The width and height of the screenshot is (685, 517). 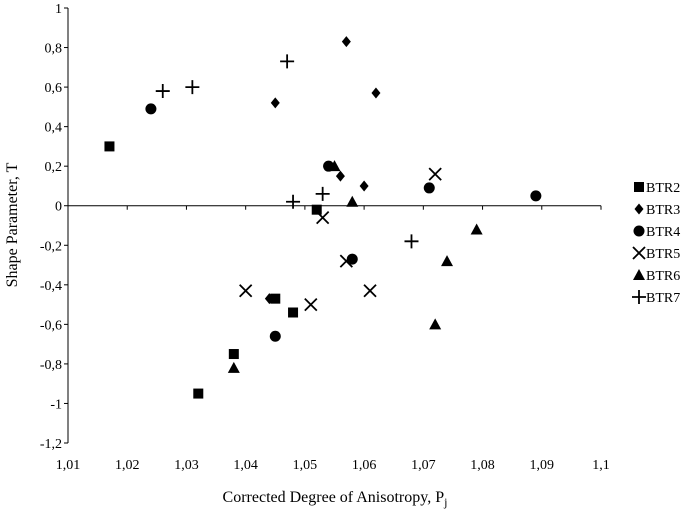 What do you see at coordinates (51, 444) in the screenshot?
I see `y-tick-label: -1,2` at bounding box center [51, 444].